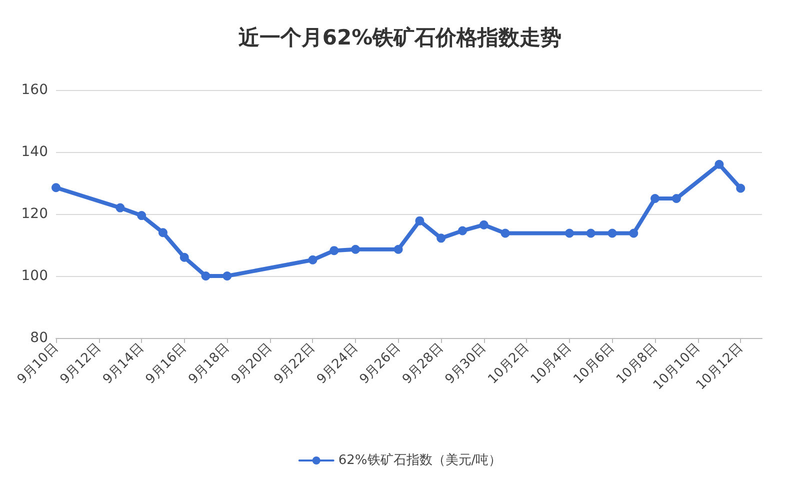 This screenshot has height=500, width=800. What do you see at coordinates (399, 38) in the screenshot?
I see `chart-title: 近一个月62%铁矿石价格指数走势` at bounding box center [399, 38].